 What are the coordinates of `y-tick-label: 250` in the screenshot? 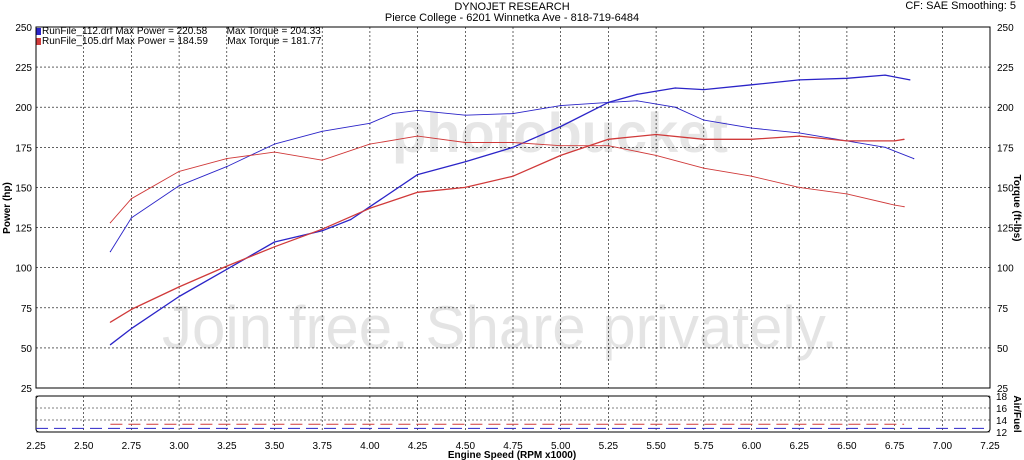 It's located at (23, 28).